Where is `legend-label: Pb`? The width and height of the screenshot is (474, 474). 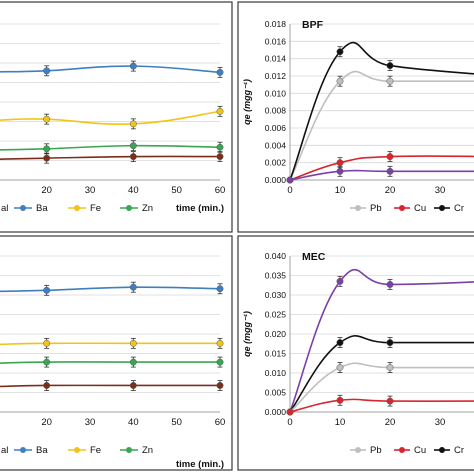 legend-label: Pb is located at coordinates (376, 450).